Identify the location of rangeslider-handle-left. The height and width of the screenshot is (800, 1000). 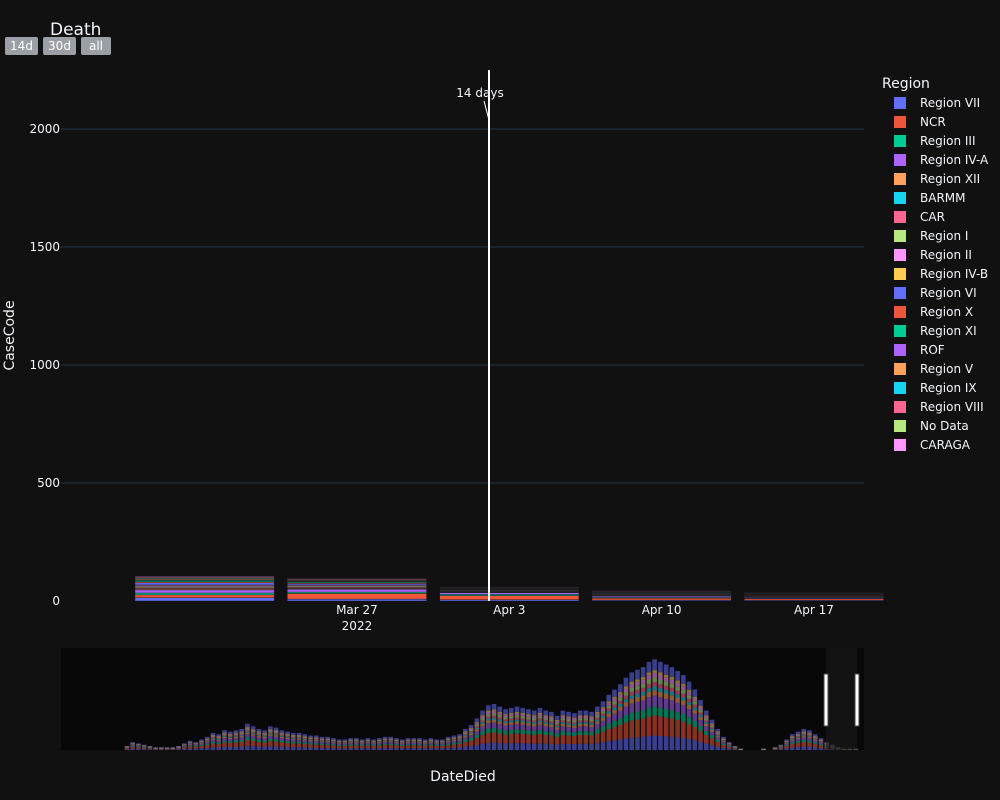
(826, 700).